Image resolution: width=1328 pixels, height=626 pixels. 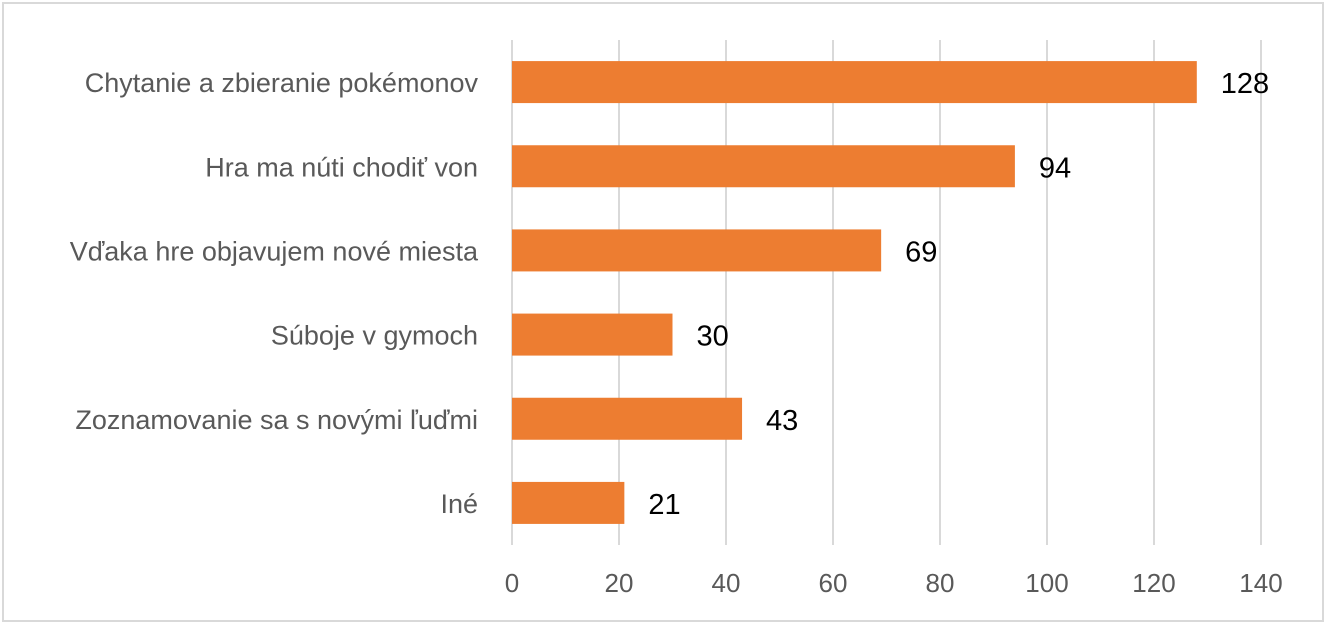 I want to click on data-label: 21, so click(x=664, y=505).